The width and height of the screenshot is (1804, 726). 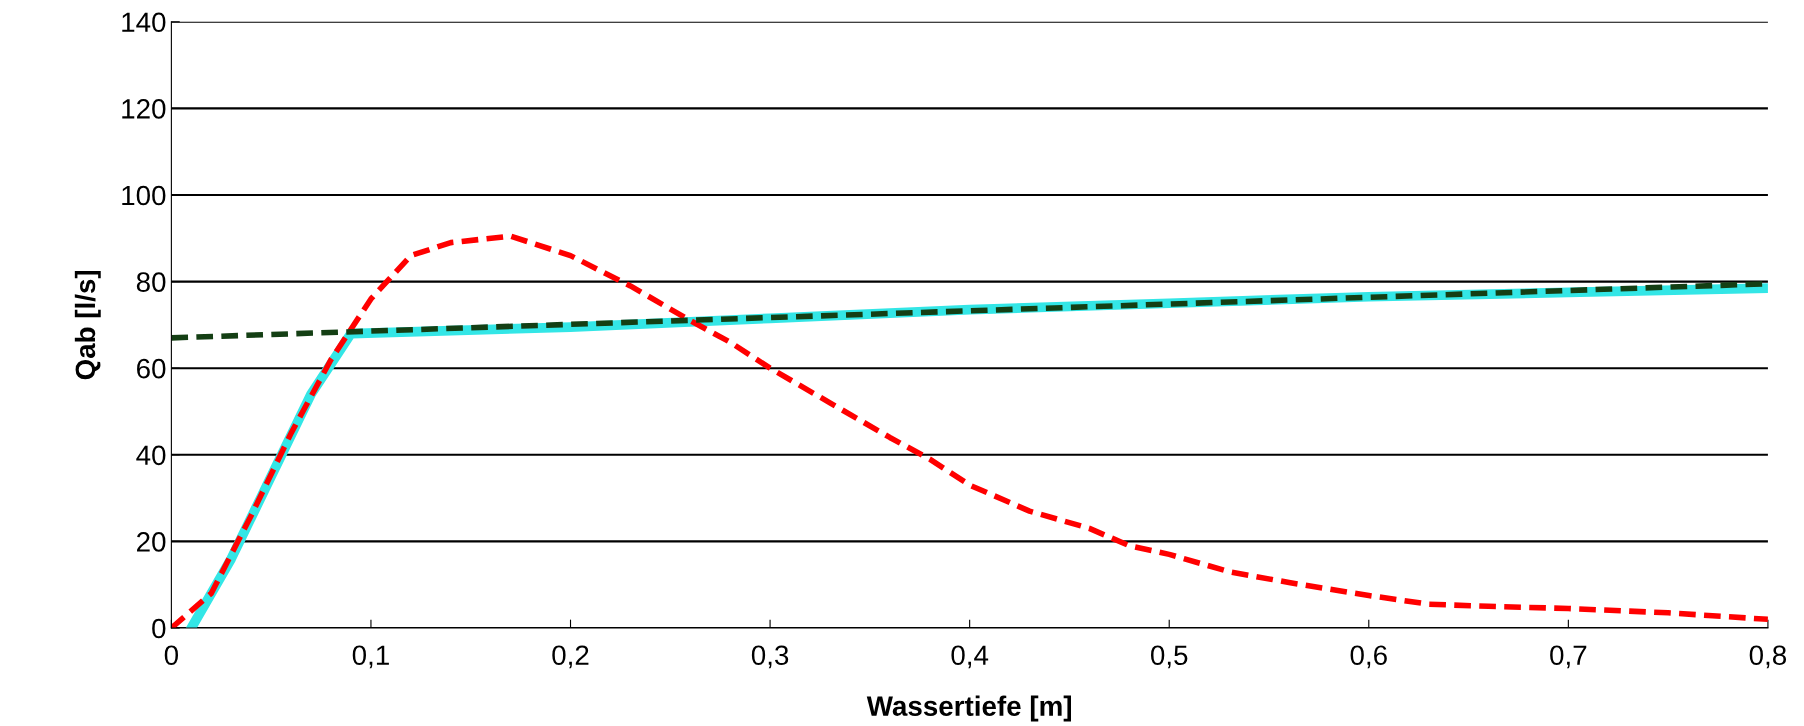 What do you see at coordinates (1169, 657) in the screenshot?
I see `x-tick-label: 0,5` at bounding box center [1169, 657].